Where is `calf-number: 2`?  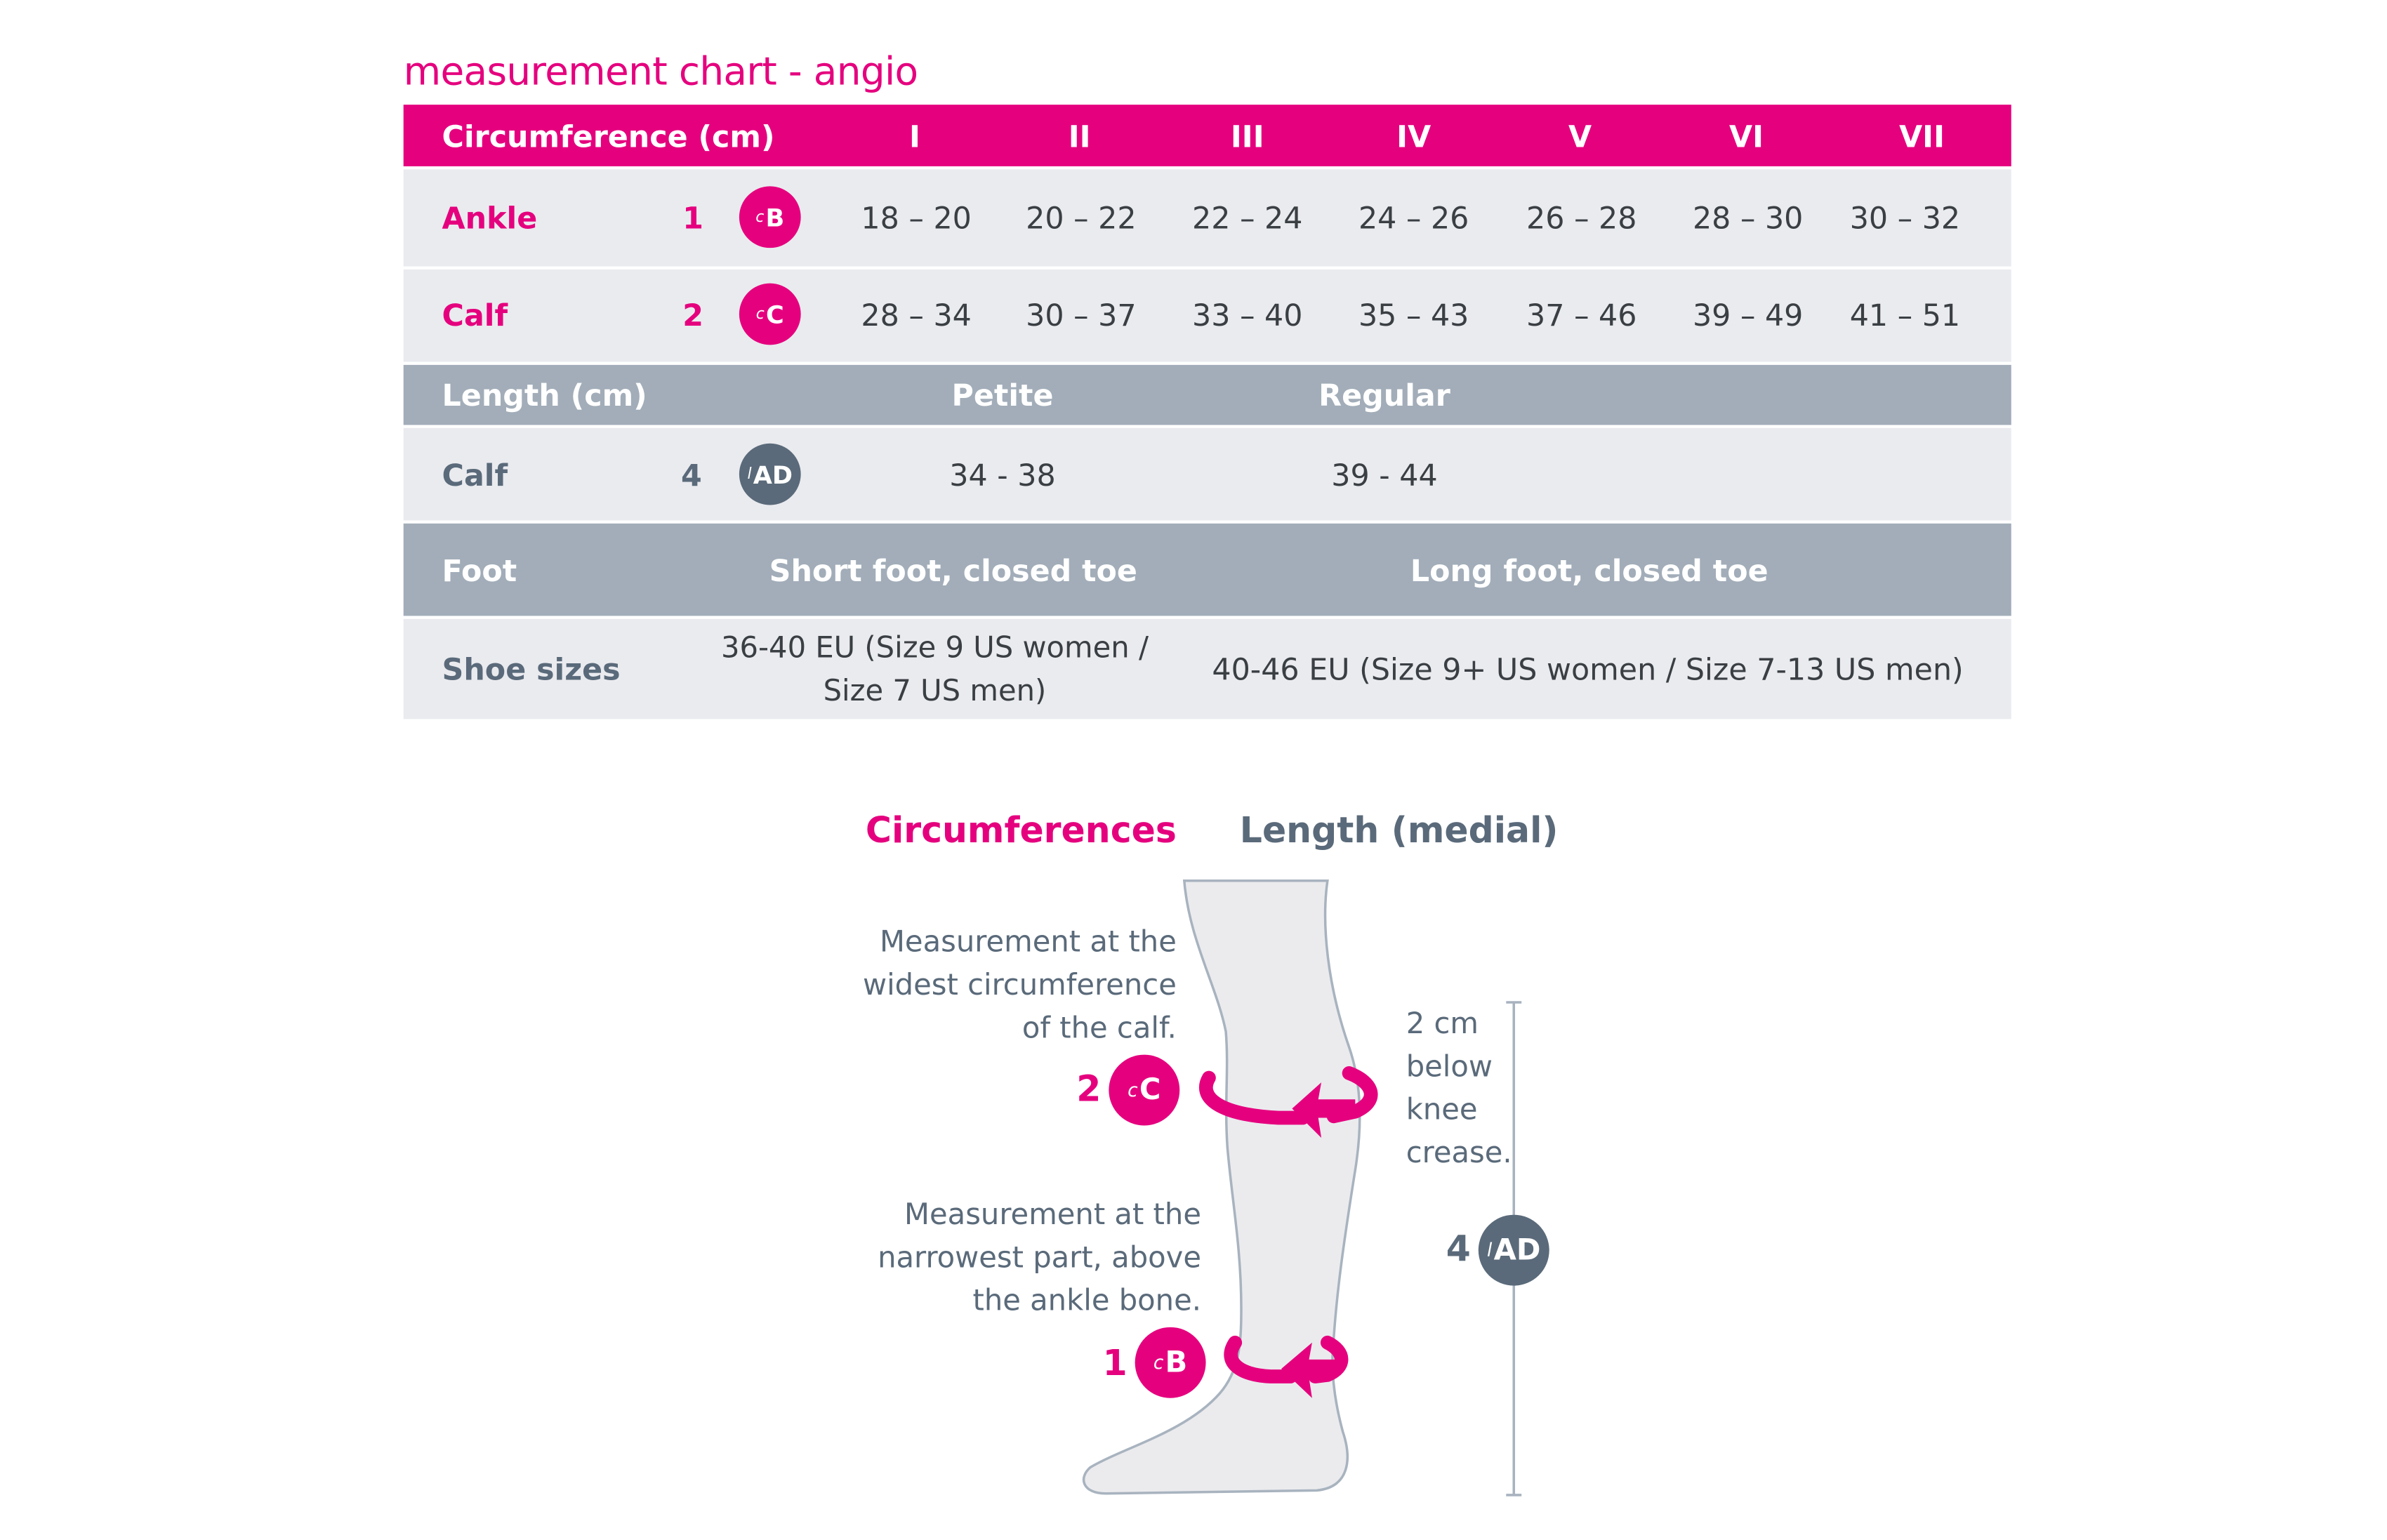 calf-number: 2 is located at coordinates (692, 315).